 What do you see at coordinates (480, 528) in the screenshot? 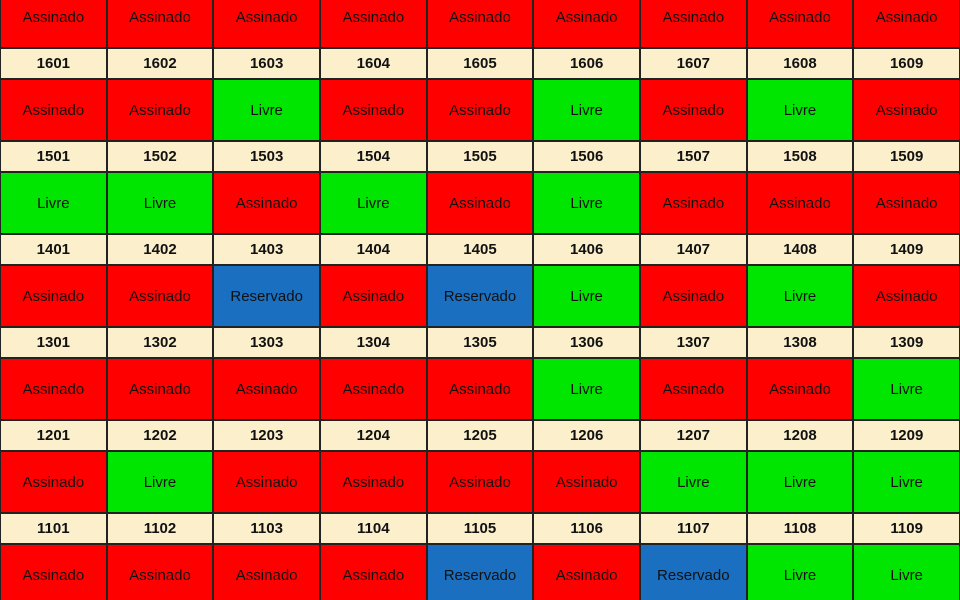
I see `unit-number: 1105` at bounding box center [480, 528].